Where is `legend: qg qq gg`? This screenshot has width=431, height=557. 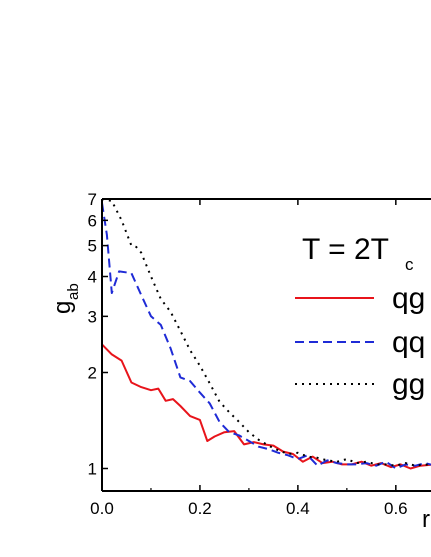
legend: qg qq gg is located at coordinates (360, 341).